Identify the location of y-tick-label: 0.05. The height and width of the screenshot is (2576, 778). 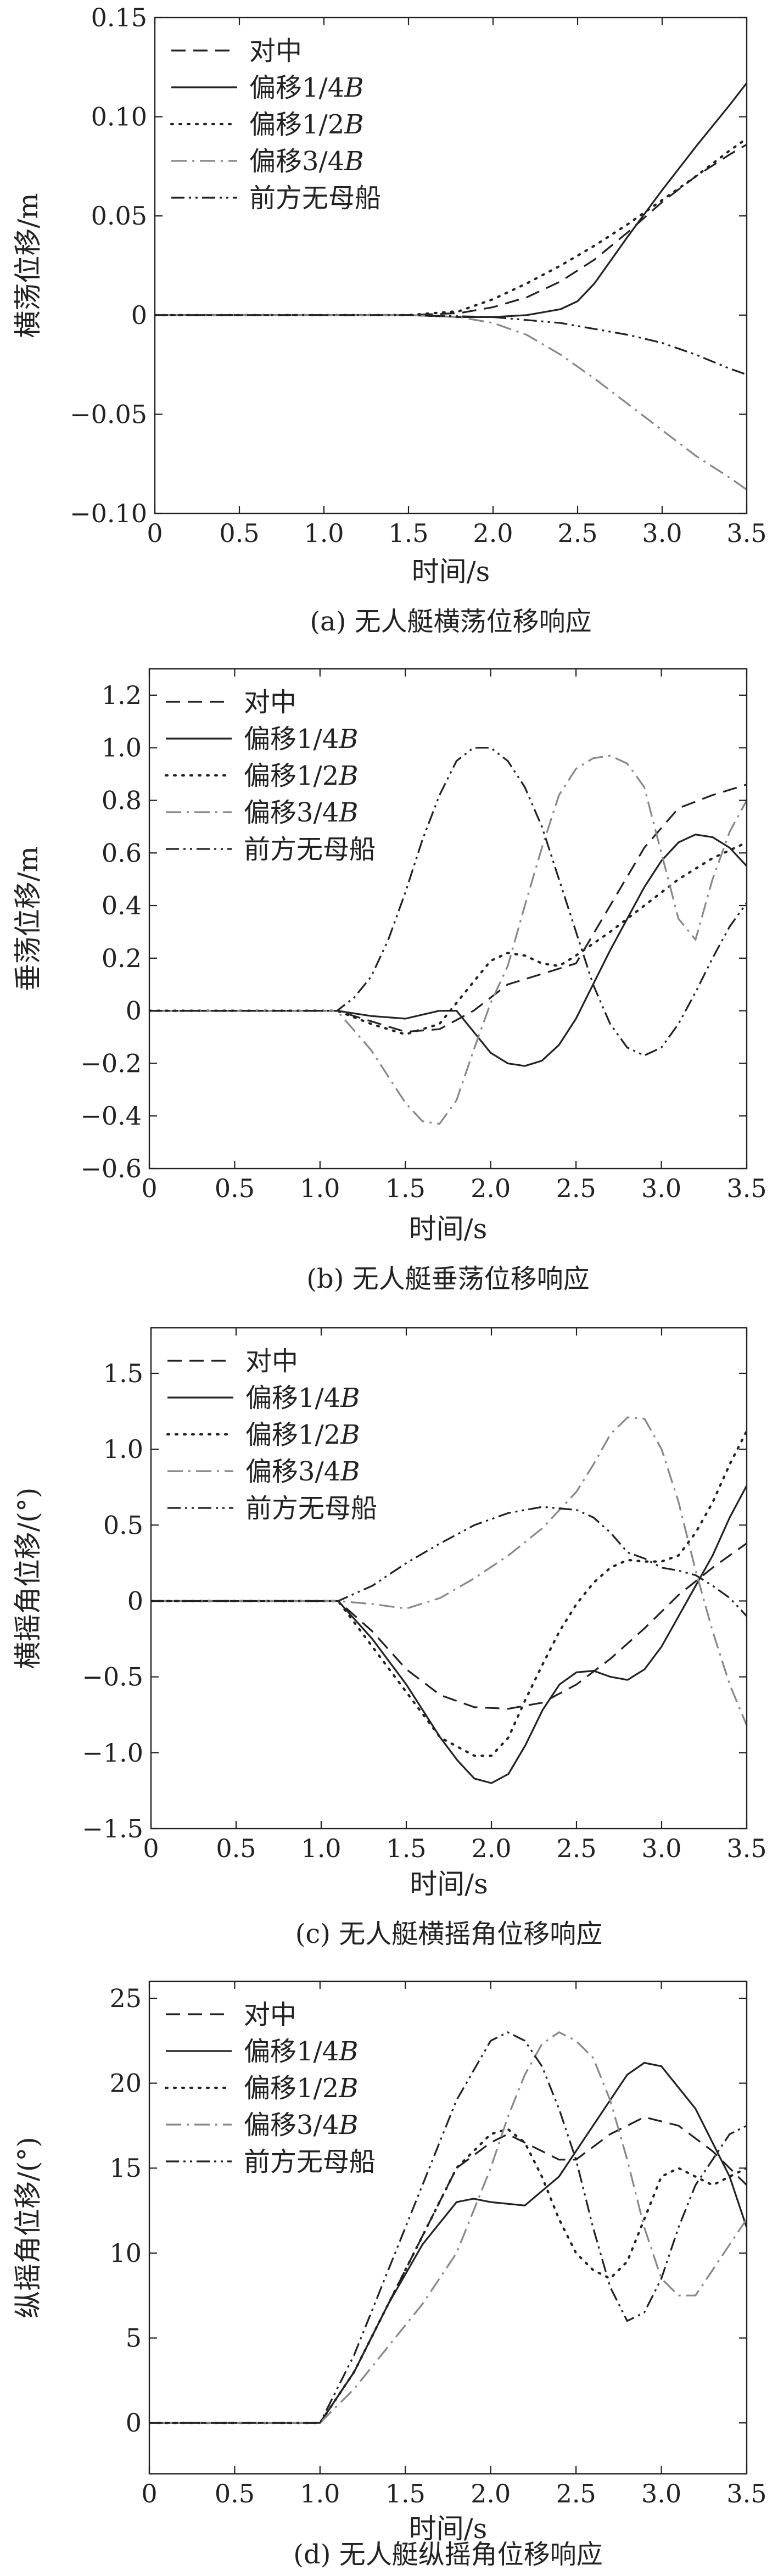
(119, 216).